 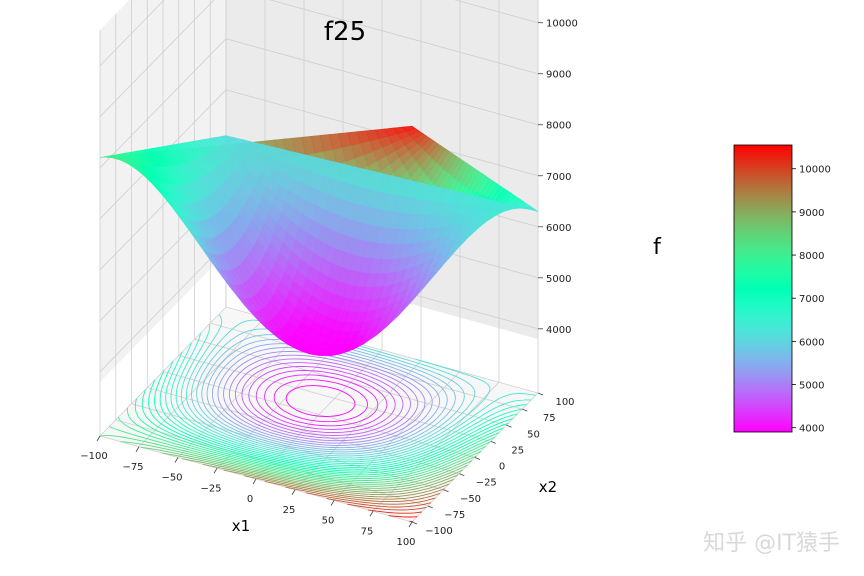 What do you see at coordinates (438, 531) in the screenshot?
I see `y-tick-label: −100` at bounding box center [438, 531].